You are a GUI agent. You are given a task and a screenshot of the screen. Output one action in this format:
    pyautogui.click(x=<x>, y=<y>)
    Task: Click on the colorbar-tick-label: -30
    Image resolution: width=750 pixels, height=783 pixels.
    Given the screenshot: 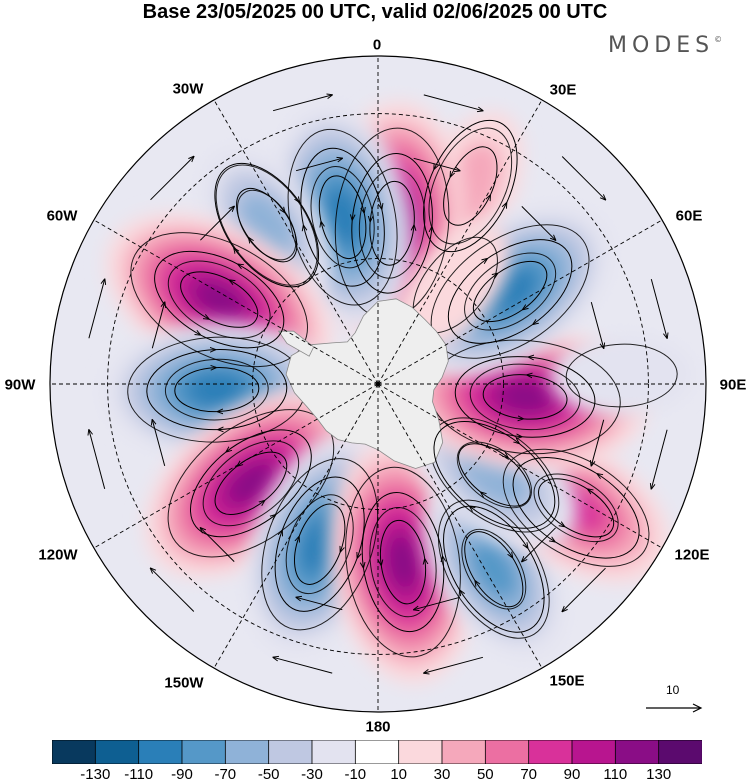 What is the action you would take?
    pyautogui.click(x=312, y=774)
    